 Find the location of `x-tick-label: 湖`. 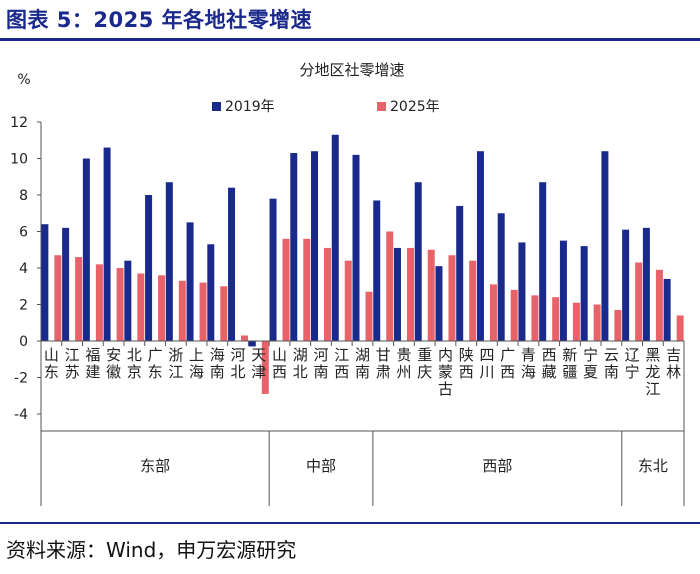

x-tick-label: 湖 is located at coordinates (362, 355).